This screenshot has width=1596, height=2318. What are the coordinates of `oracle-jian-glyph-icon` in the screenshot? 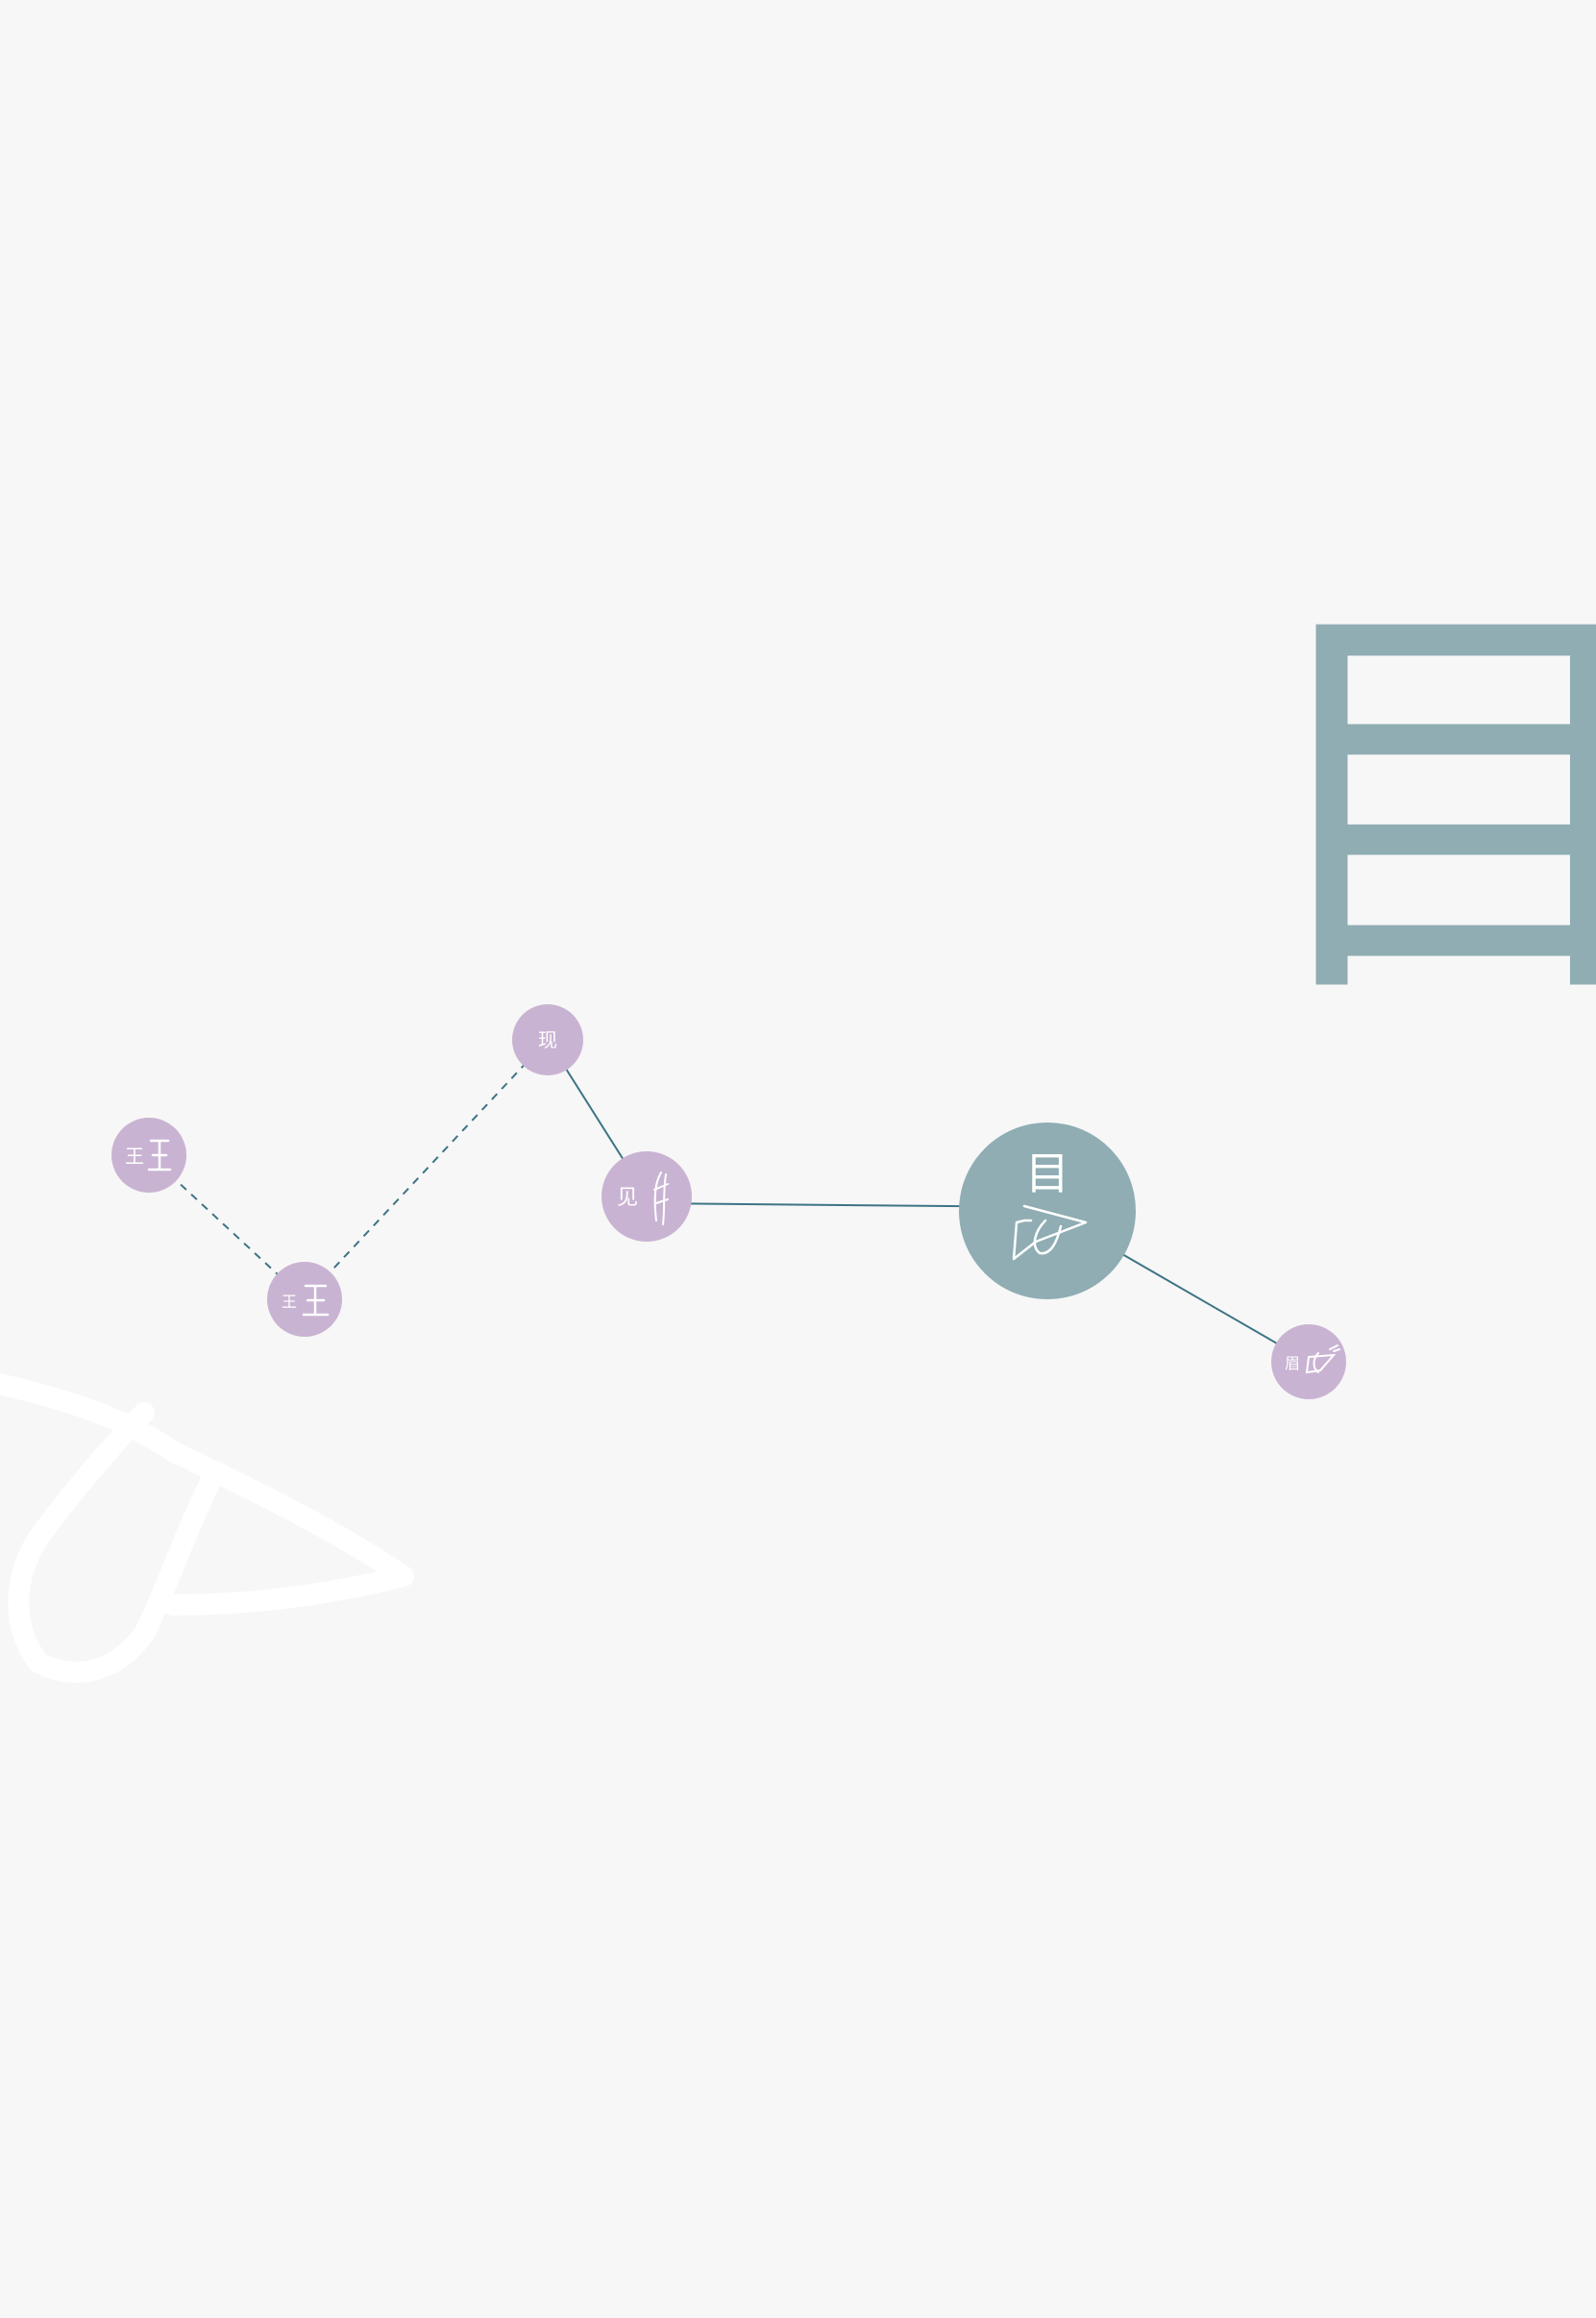 It's located at (661, 1198).